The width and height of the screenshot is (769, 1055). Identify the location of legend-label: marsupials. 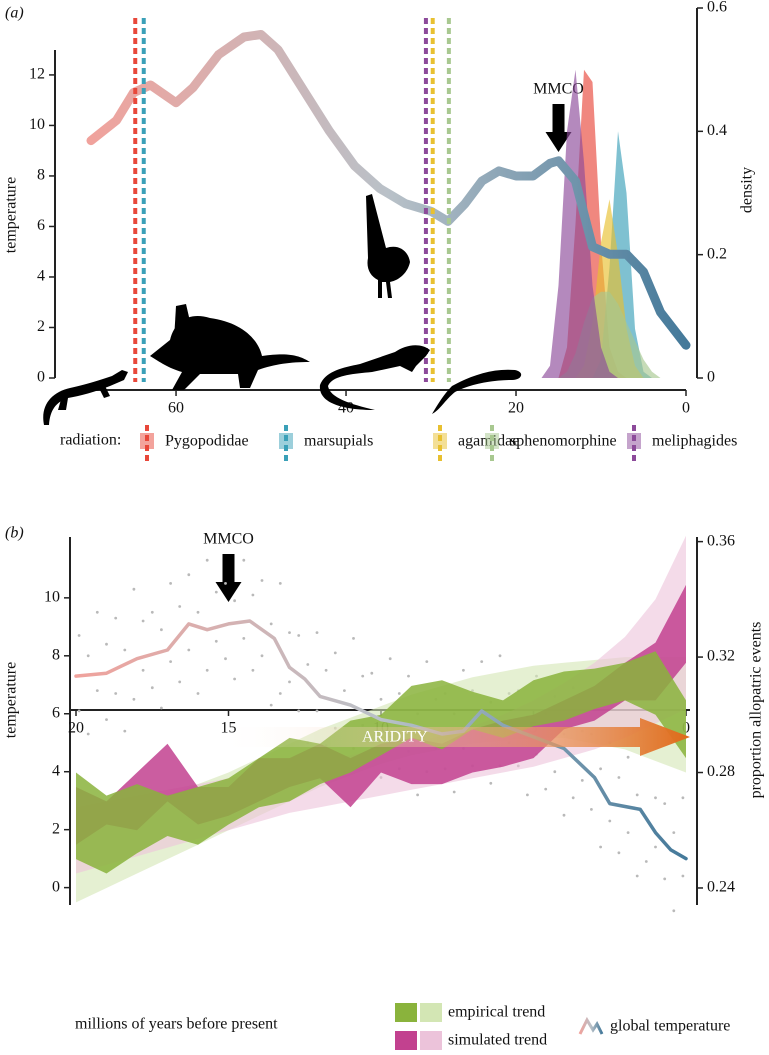
(338, 441).